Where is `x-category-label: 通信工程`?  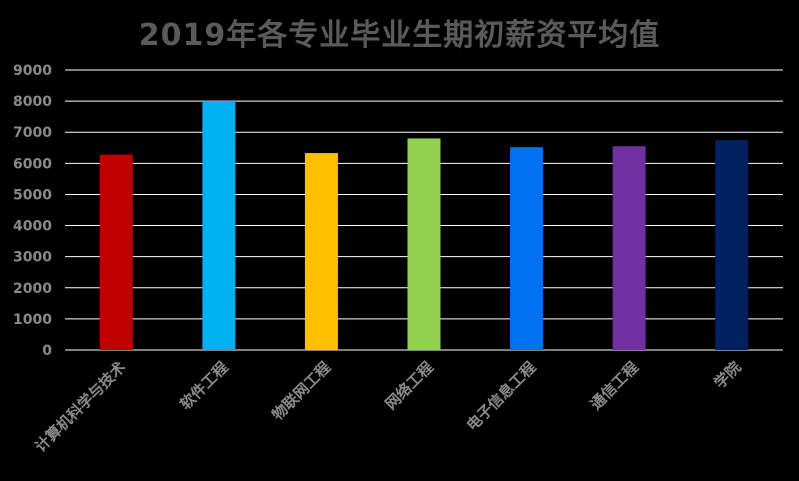
x-category-label: 通信工程 is located at coordinates (614, 385).